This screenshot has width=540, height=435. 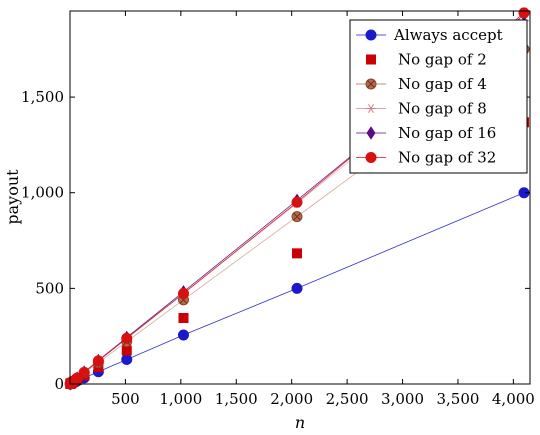 I want to click on legend-entry: Always accept, so click(x=429, y=35).